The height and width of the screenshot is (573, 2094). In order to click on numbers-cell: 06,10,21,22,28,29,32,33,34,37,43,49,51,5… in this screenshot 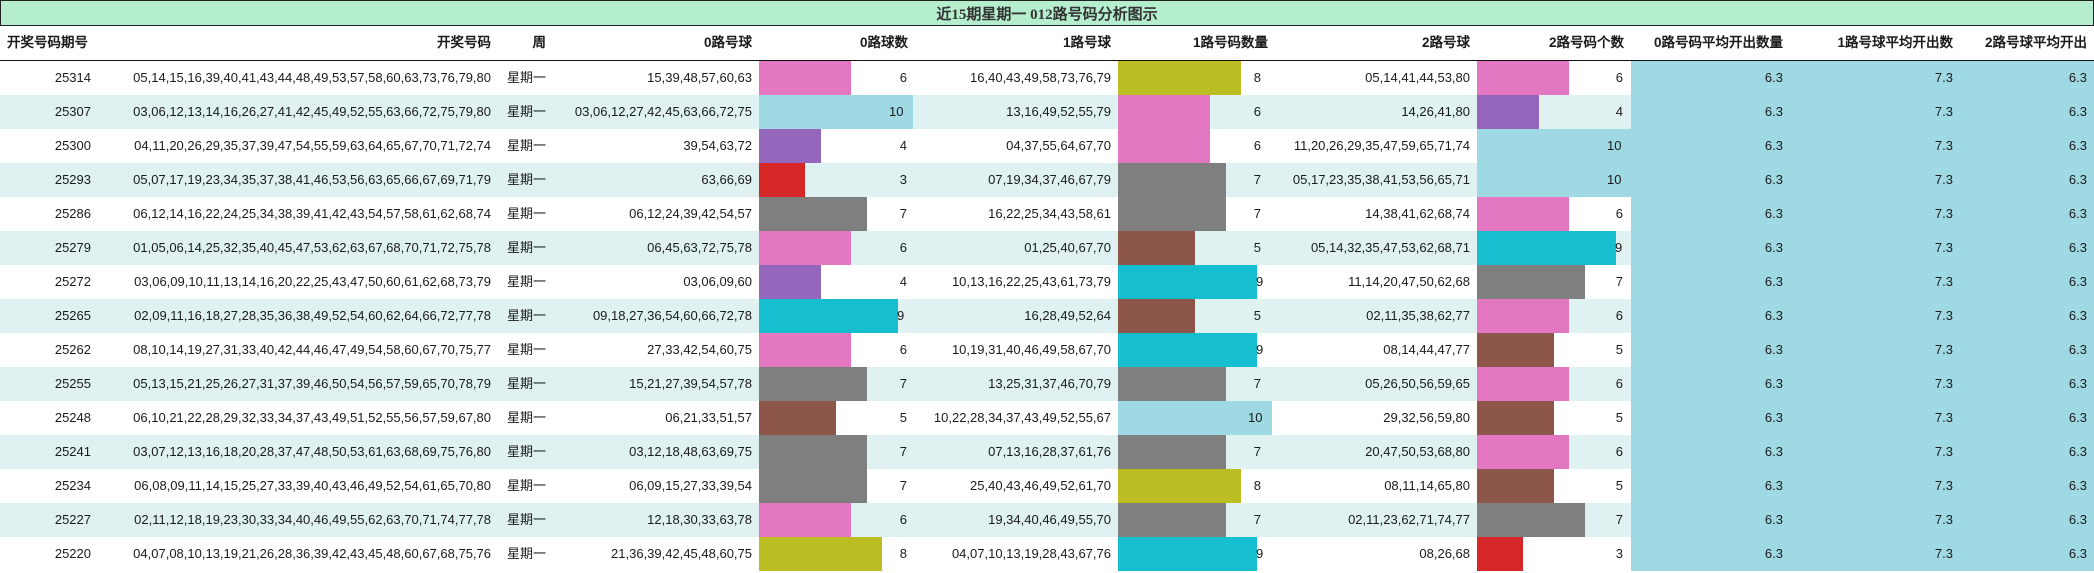, I will do `click(312, 417)`.